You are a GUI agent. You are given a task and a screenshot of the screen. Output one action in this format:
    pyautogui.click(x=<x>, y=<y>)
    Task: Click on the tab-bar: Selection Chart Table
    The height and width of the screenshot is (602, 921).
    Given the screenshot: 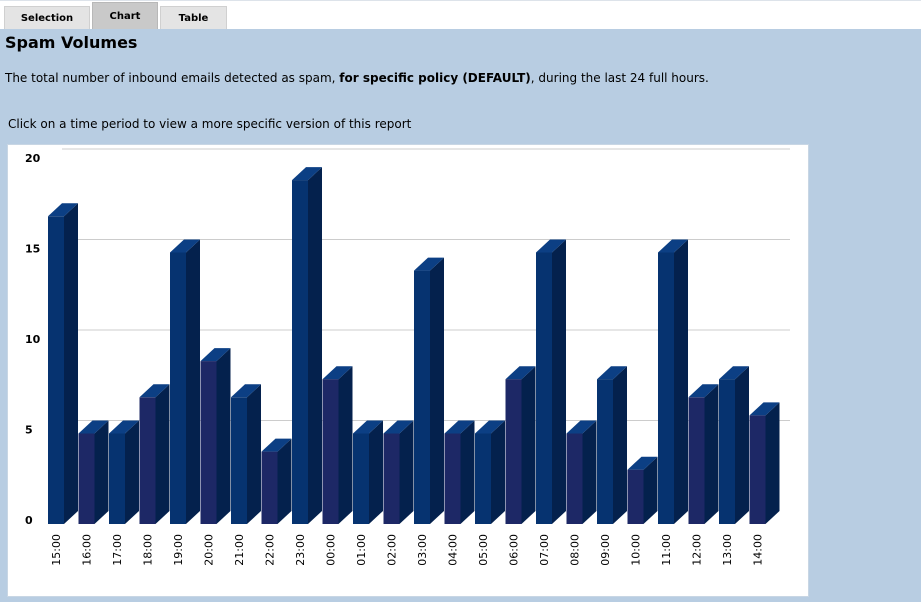 What is the action you would take?
    pyautogui.click(x=460, y=15)
    